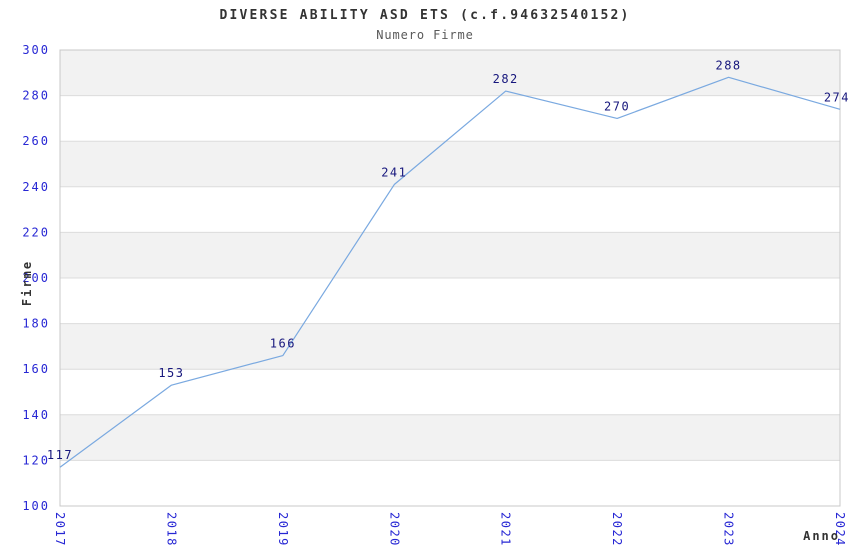 This screenshot has height=550, width=850. I want to click on x-tick-label: 2018, so click(171, 529).